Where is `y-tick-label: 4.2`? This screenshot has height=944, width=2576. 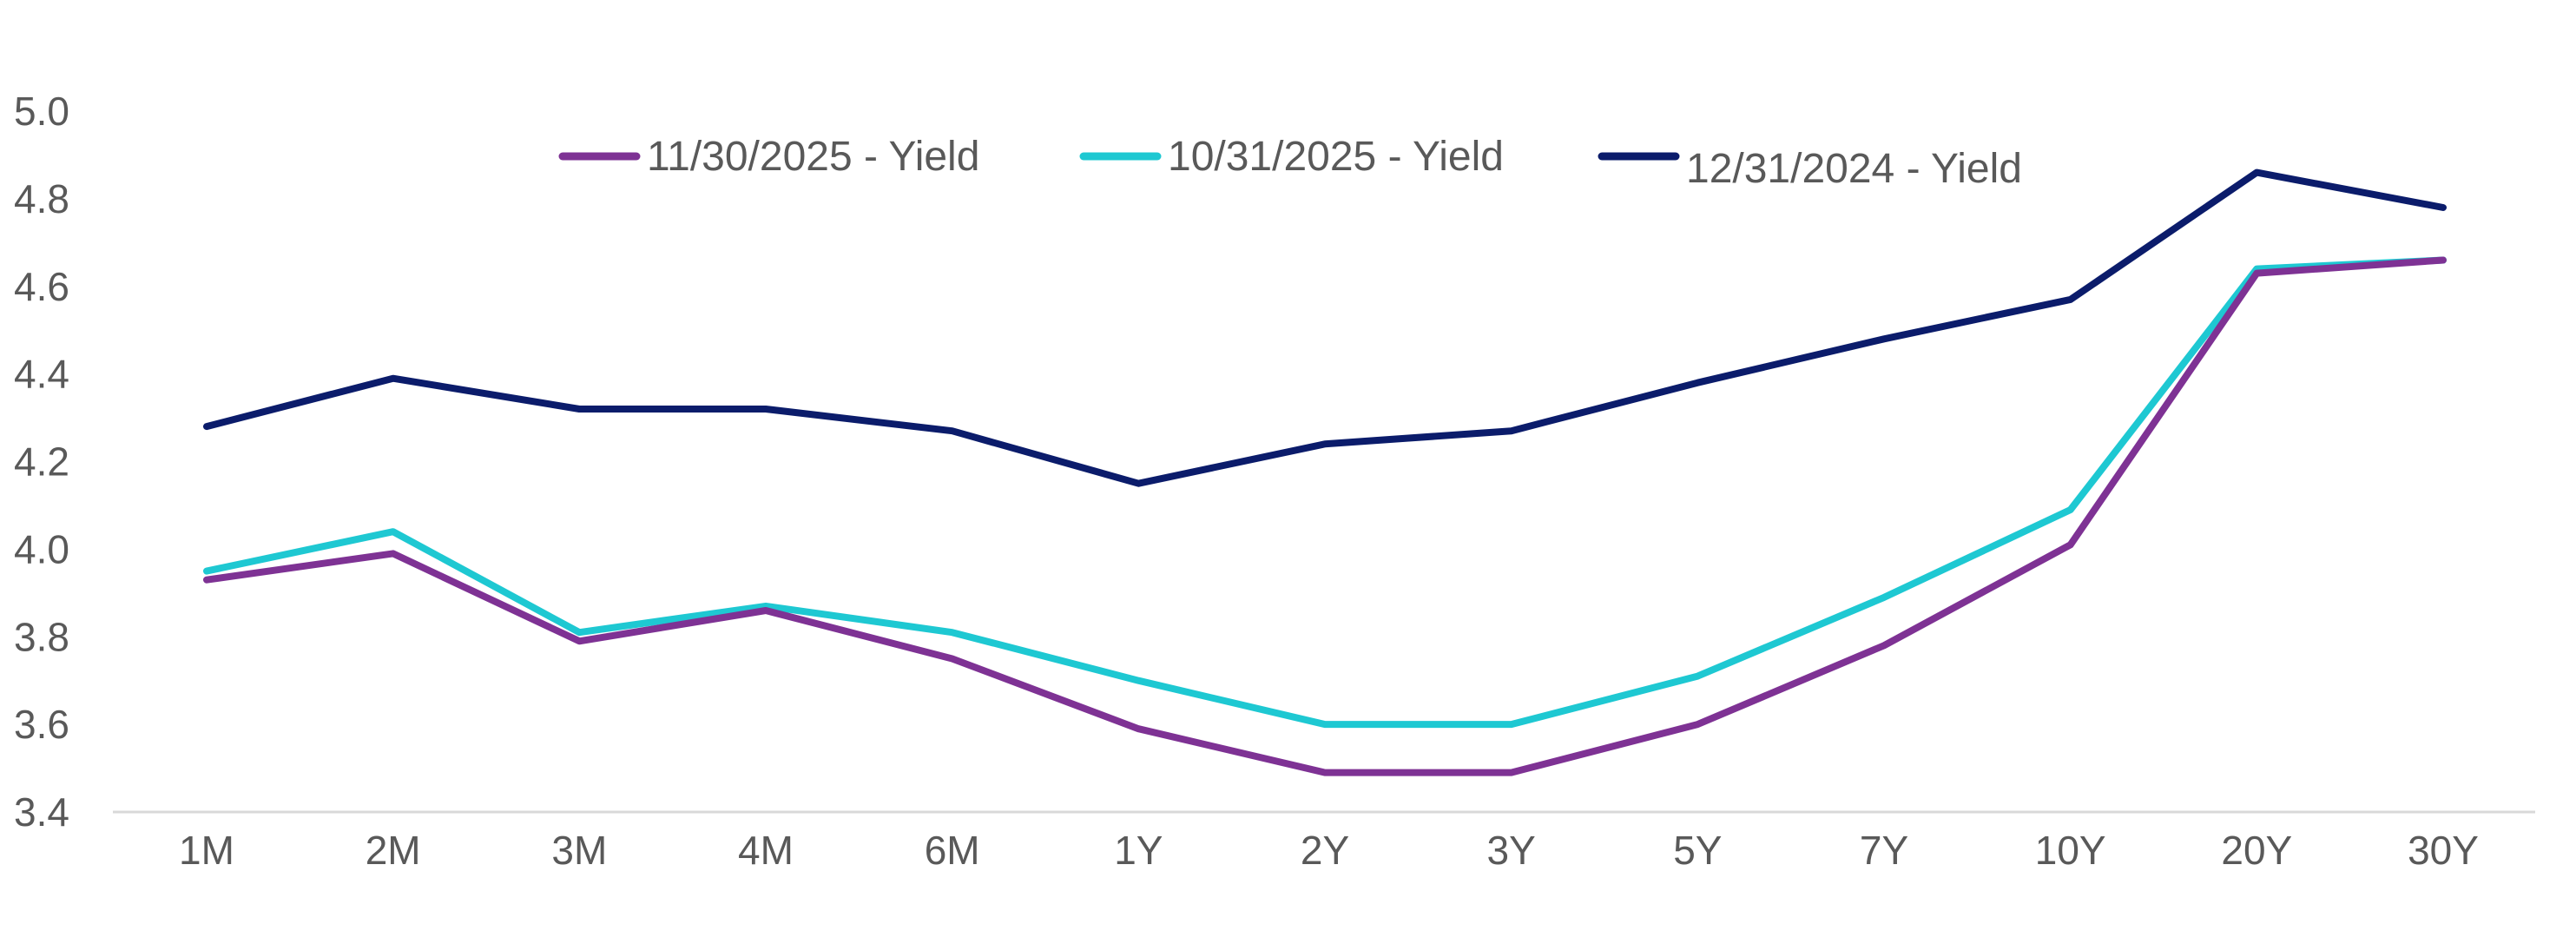
y-tick-label: 4.2 is located at coordinates (41, 462).